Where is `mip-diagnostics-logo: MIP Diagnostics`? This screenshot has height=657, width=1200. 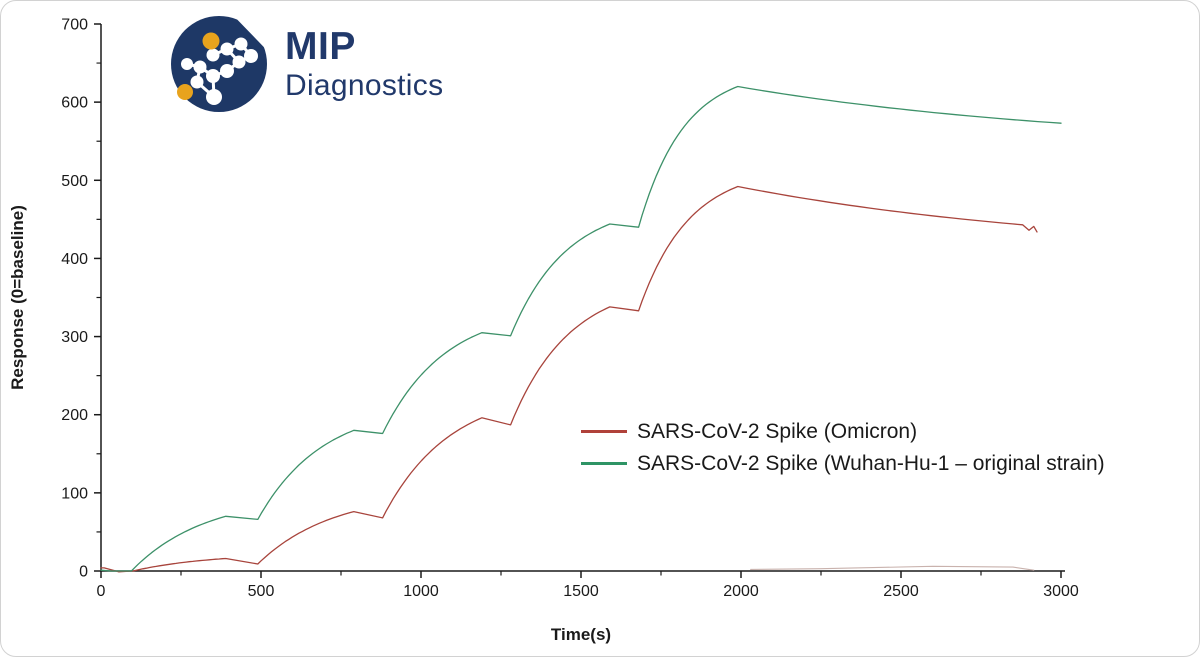
mip-diagnostics-logo: MIP Diagnostics is located at coordinates (305, 64).